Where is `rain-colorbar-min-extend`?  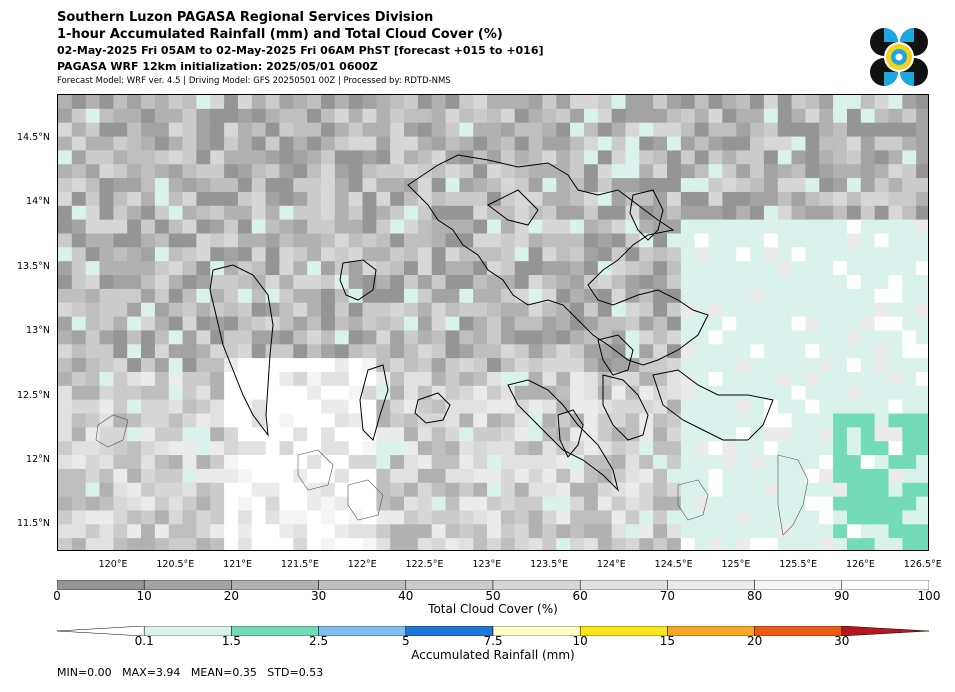 rain-colorbar-min-extend is located at coordinates (101, 631).